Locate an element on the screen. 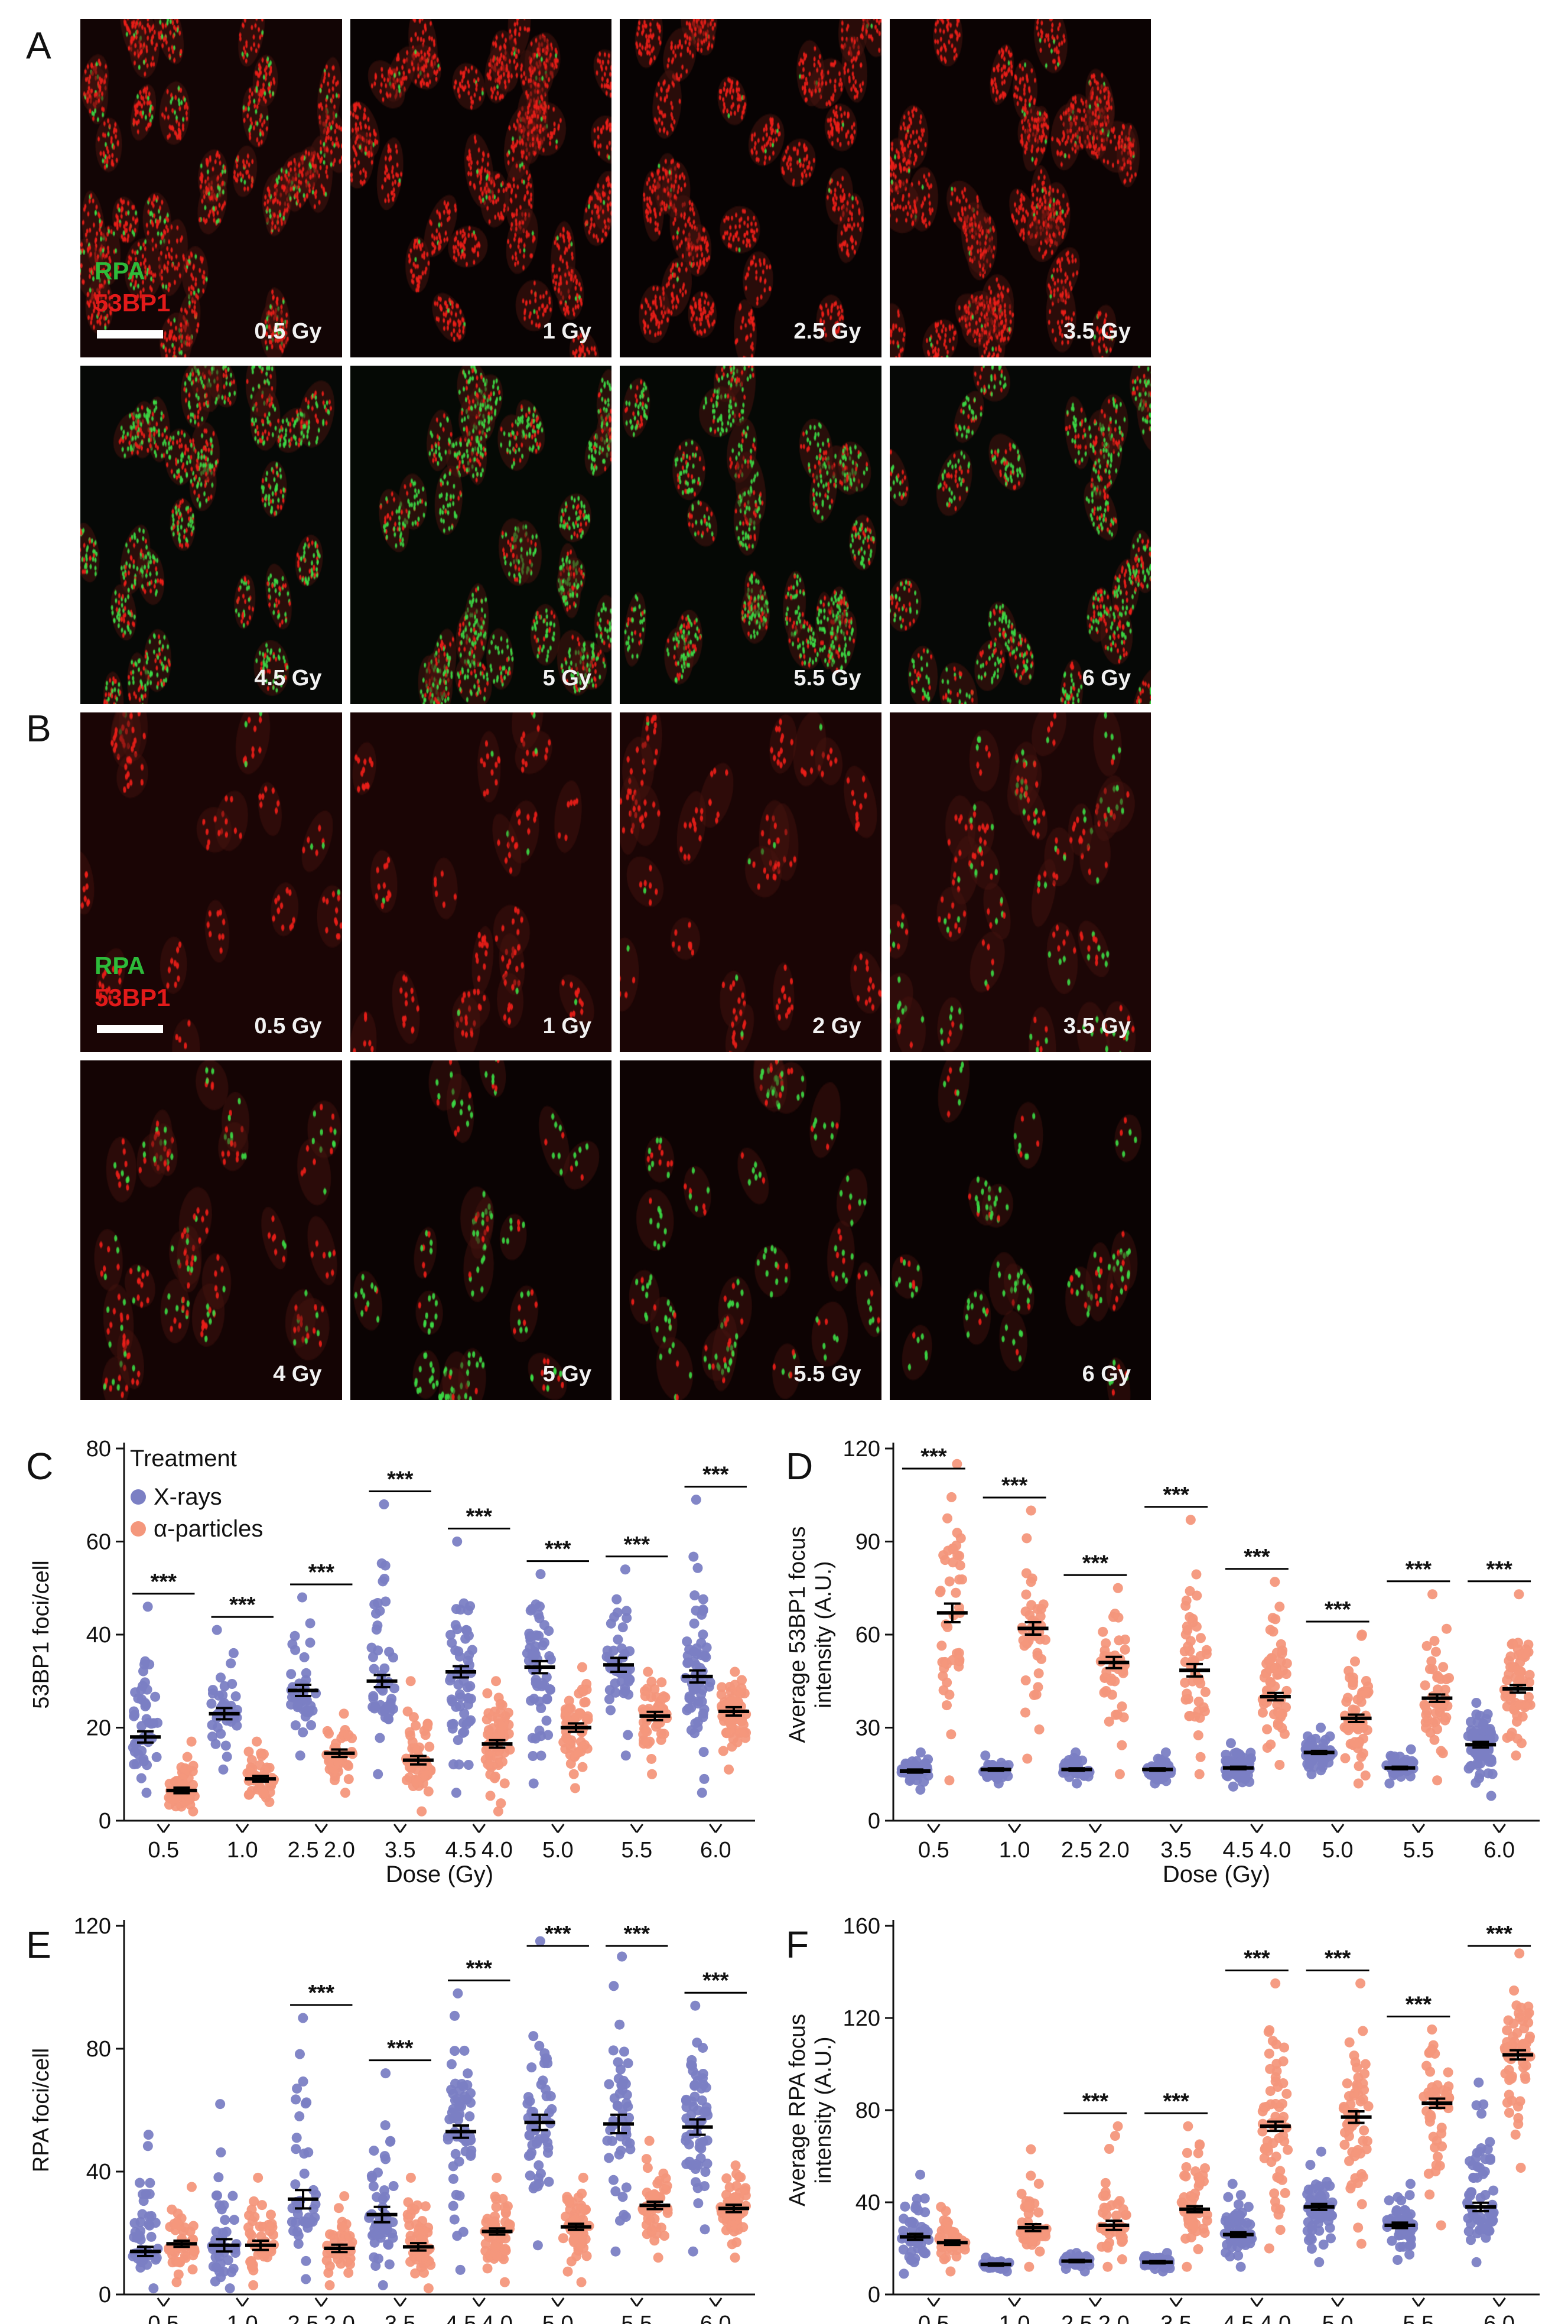 The image size is (1568, 2324). y-axis-label: intensity (A.U.) is located at coordinates (823, 2109).